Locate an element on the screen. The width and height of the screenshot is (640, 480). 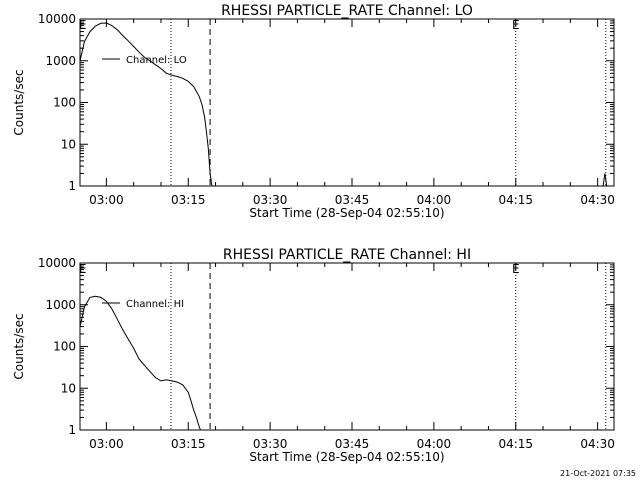
hi-x-tick-label: 03:15 is located at coordinates (188, 444).